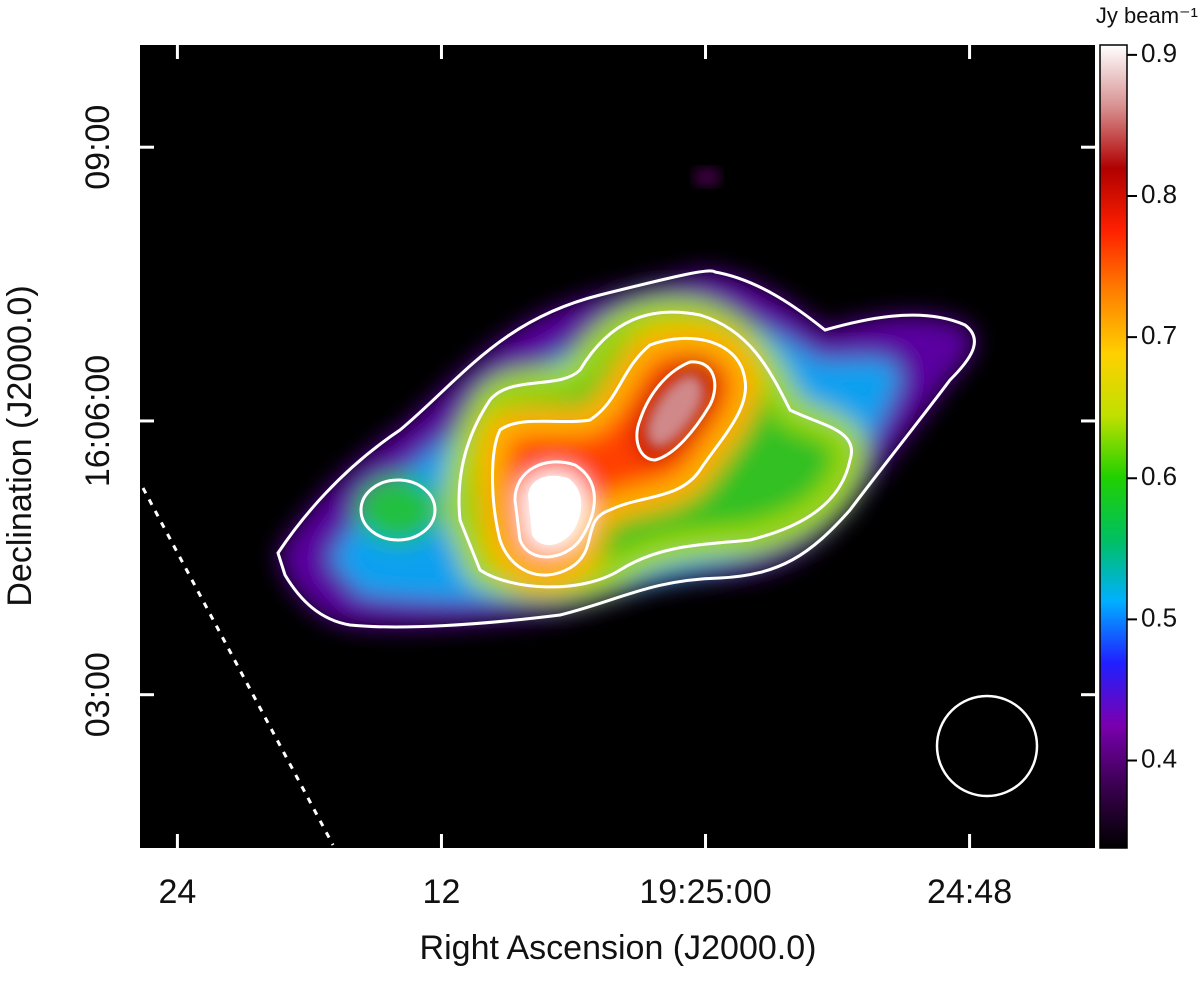 The width and height of the screenshot is (1200, 984). I want to click on y-tick-label: 03:00, so click(98, 694).